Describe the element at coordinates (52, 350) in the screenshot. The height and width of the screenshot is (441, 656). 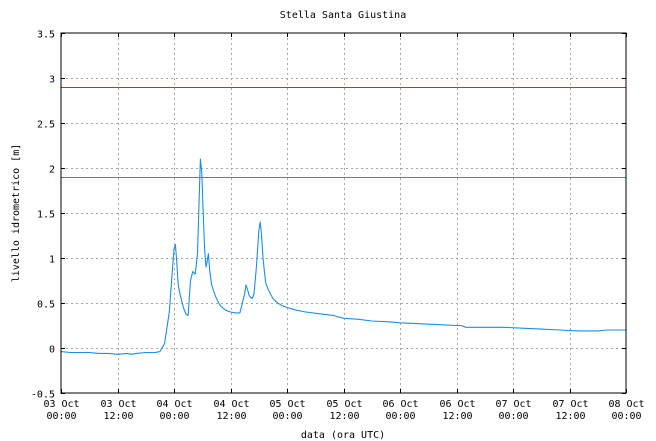
I see `y-tick-label: 0` at that location.